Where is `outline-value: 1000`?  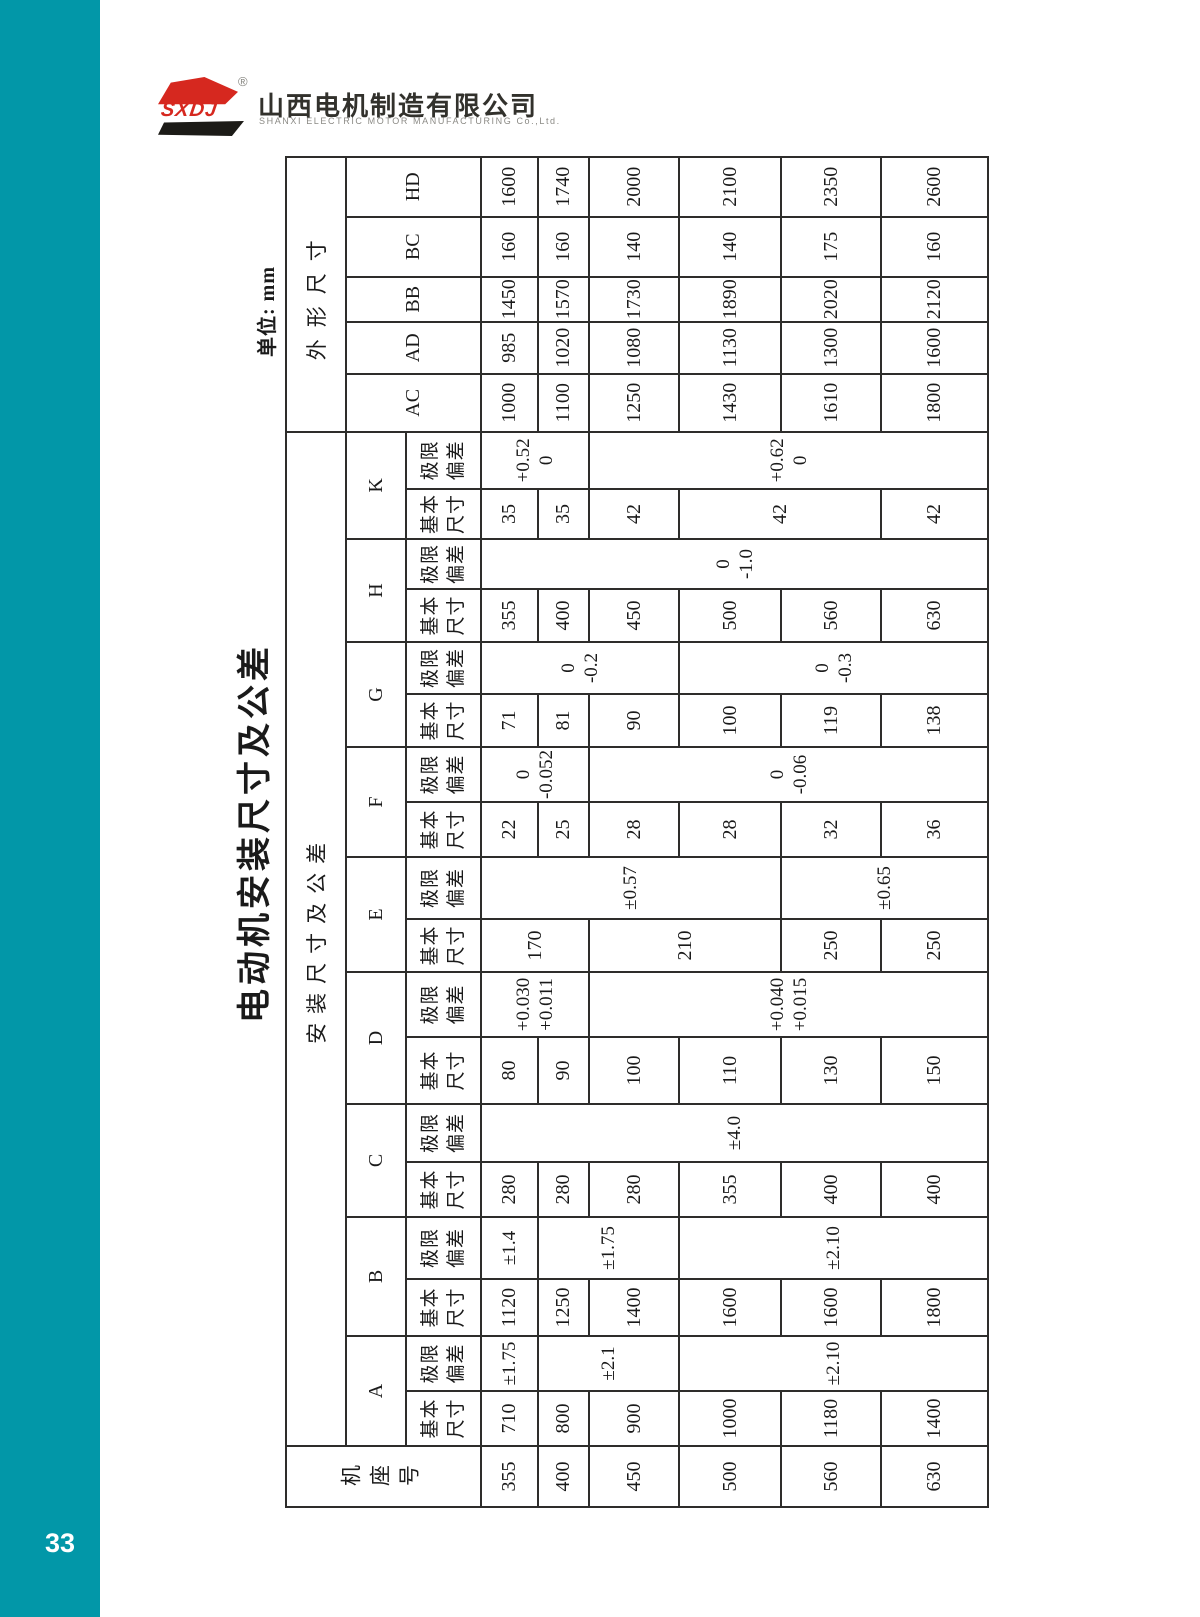 outline-value: 1000 is located at coordinates (509, 402).